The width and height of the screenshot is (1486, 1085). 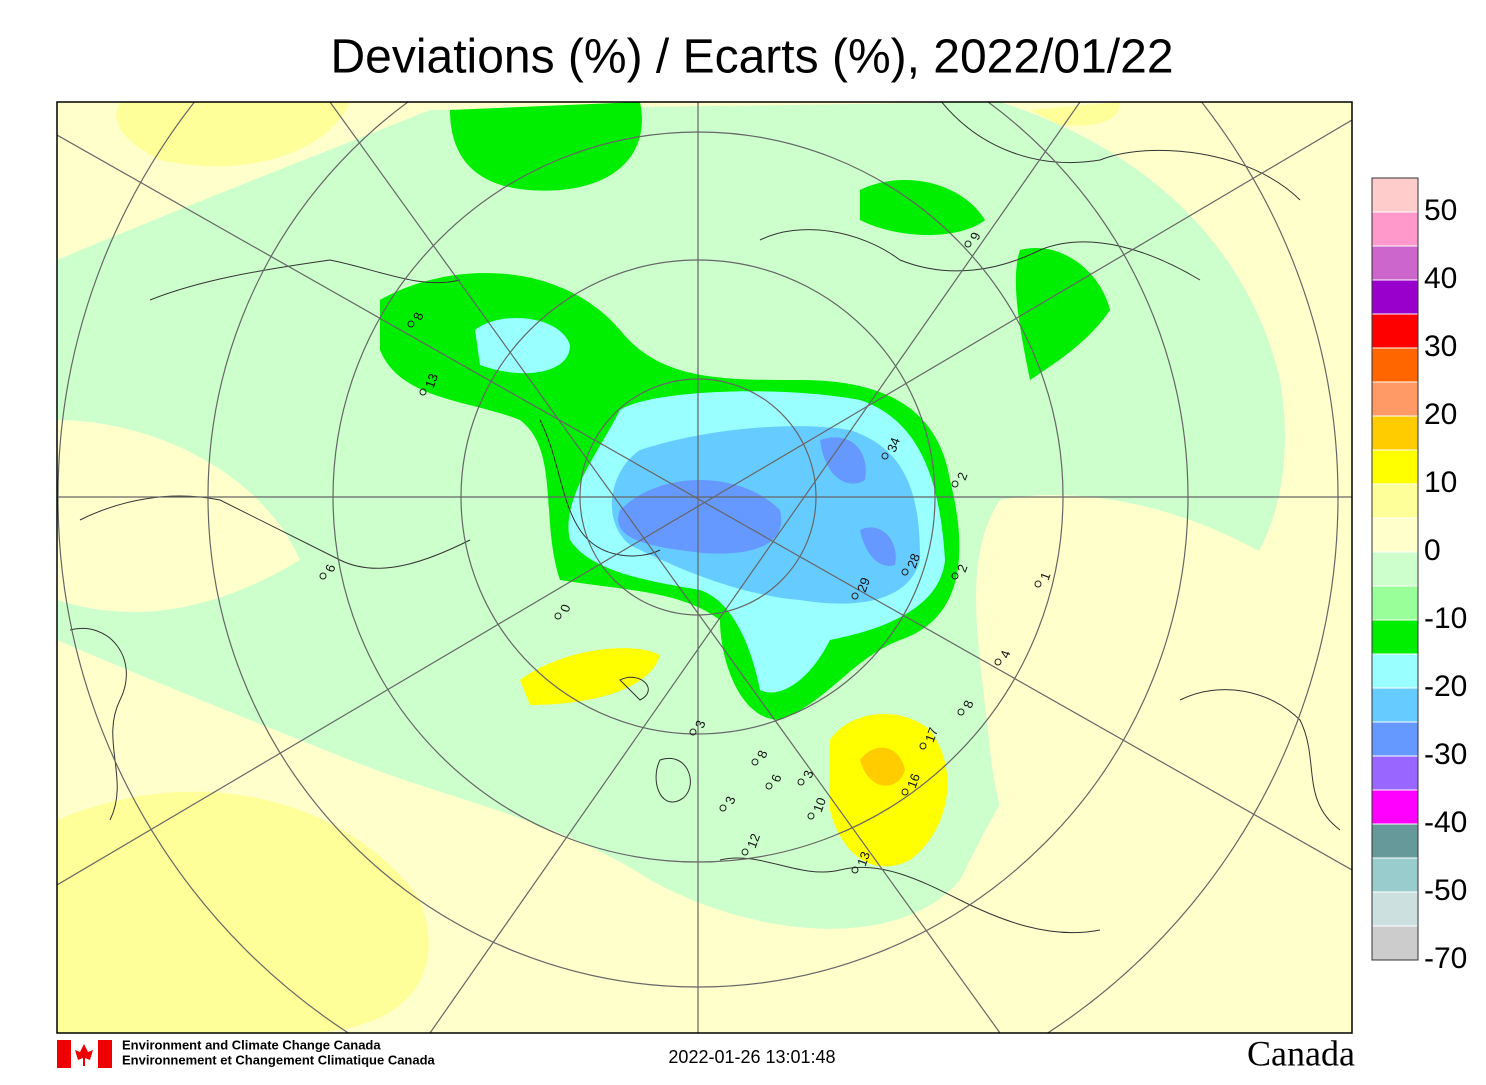 What do you see at coordinates (931, 734) in the screenshot?
I see `station-value: 17` at bounding box center [931, 734].